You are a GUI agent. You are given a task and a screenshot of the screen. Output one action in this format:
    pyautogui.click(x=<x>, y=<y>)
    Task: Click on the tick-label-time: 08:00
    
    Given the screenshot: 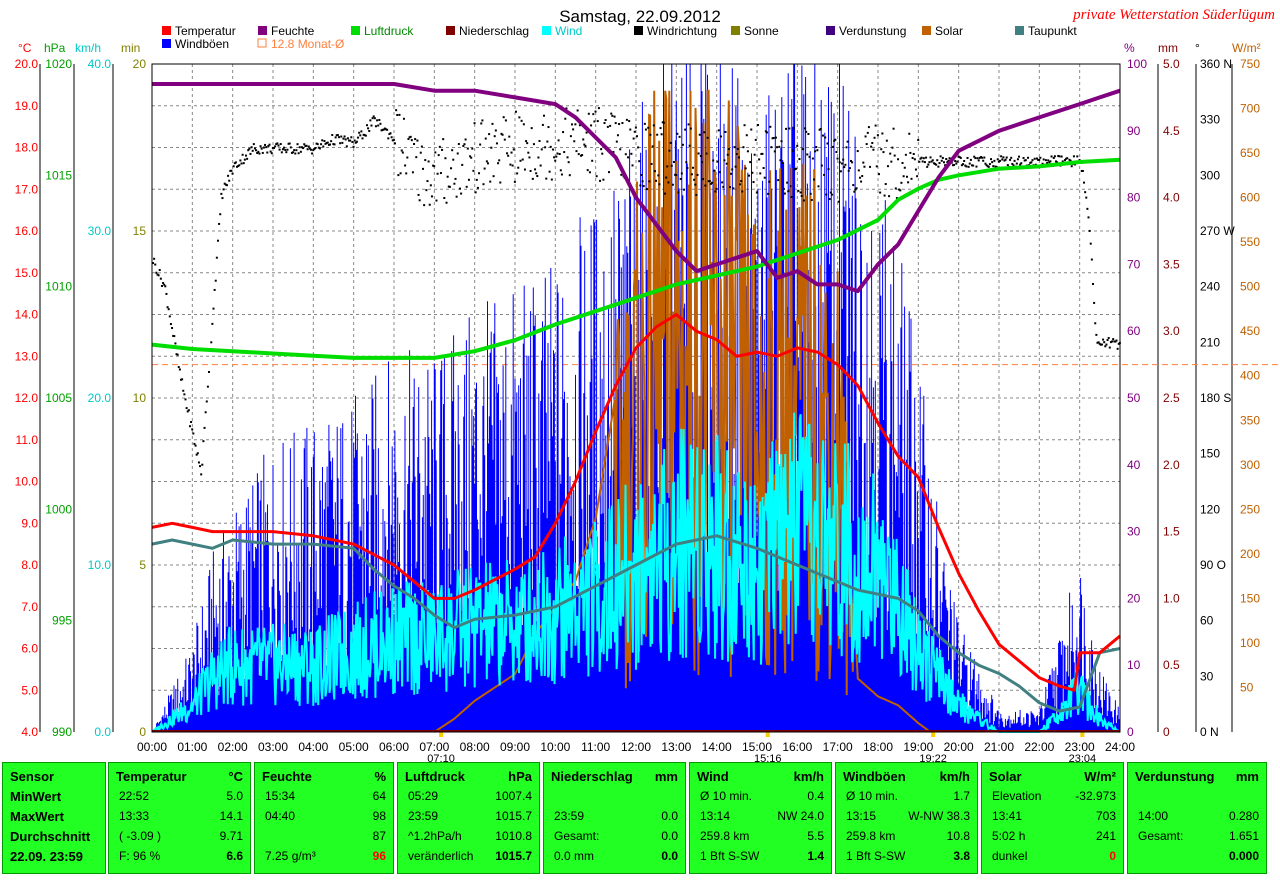 What is the action you would take?
    pyautogui.click(x=475, y=747)
    